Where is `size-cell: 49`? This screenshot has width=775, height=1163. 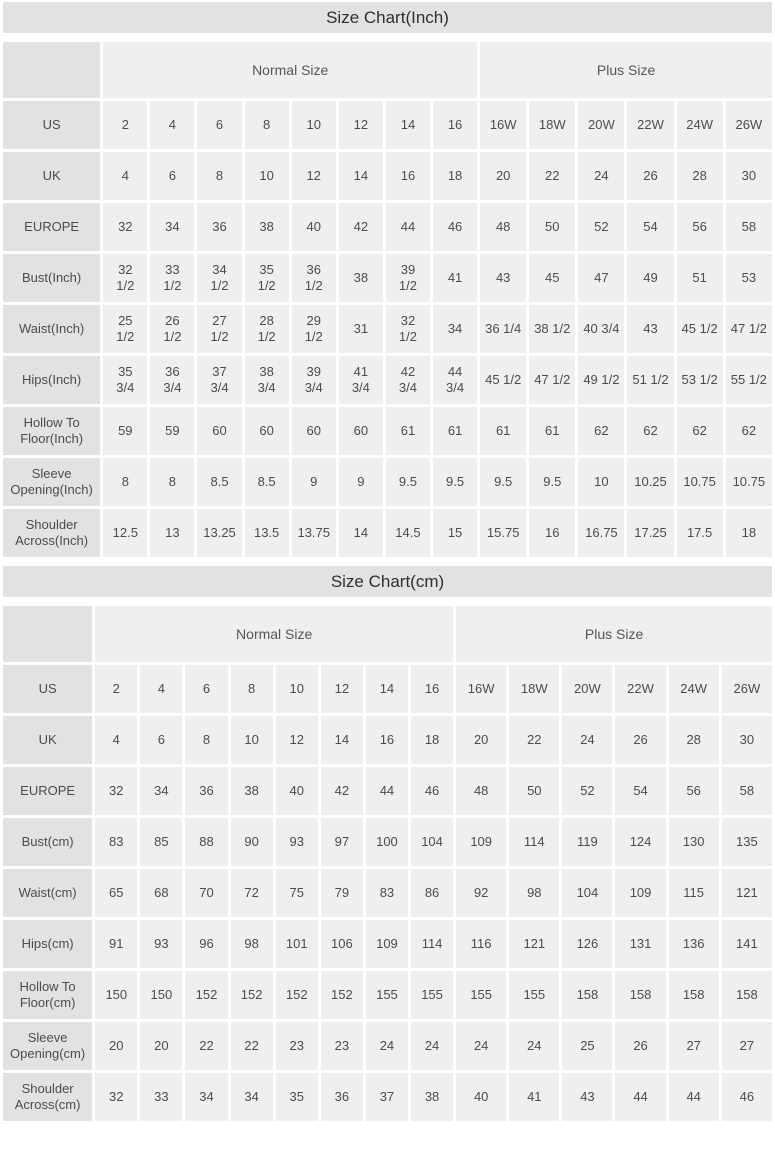 size-cell: 49 is located at coordinates (650, 278).